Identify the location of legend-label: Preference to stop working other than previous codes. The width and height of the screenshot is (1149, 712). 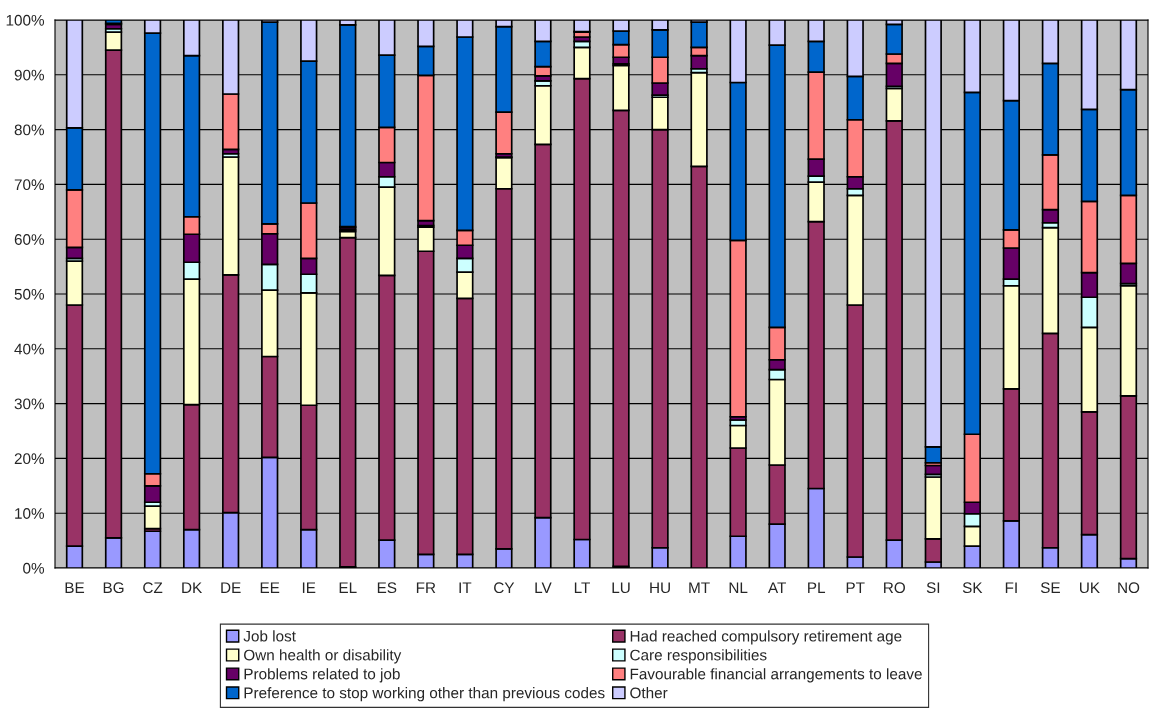
(424, 694).